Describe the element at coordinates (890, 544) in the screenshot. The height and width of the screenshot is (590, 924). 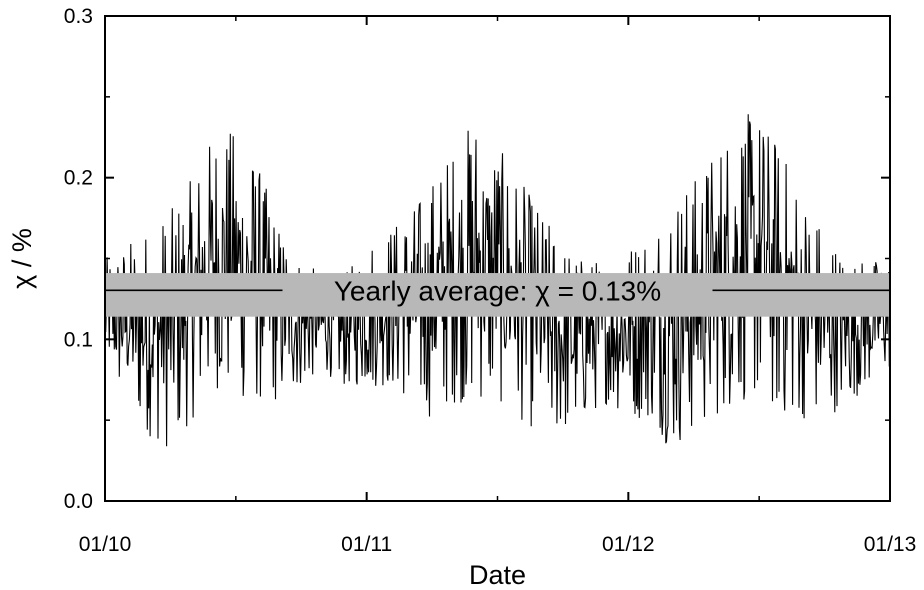
I see `x-tick-label: 01/13` at that location.